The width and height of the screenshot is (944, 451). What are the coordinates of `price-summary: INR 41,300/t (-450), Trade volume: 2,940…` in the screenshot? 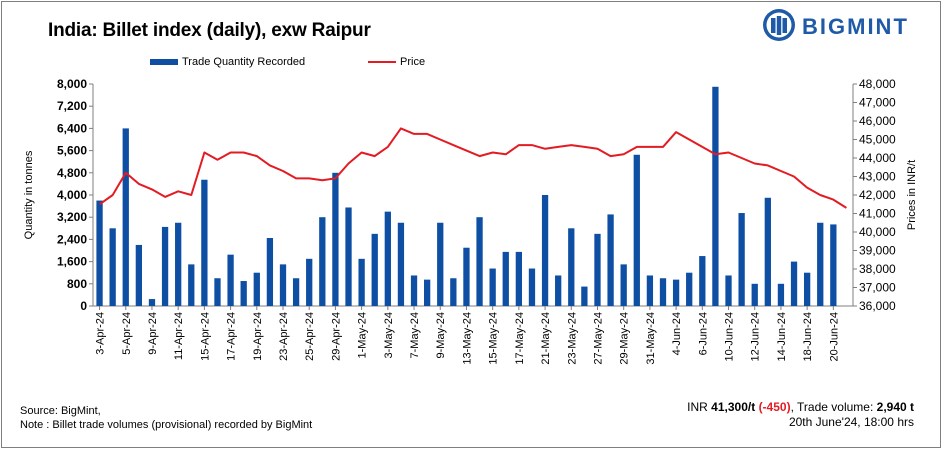 It's located at (800, 407).